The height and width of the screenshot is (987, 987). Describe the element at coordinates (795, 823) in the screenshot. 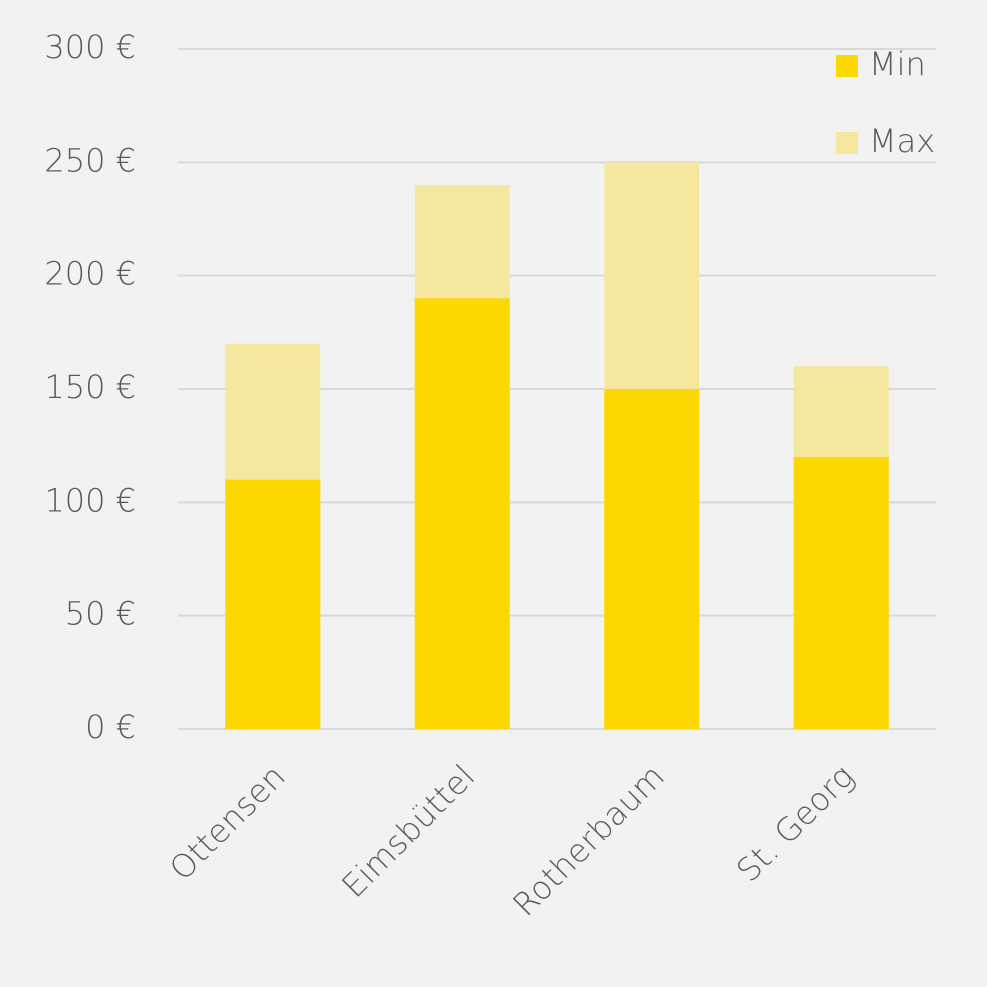

I see `x-tick-label: St. Georg` at that location.